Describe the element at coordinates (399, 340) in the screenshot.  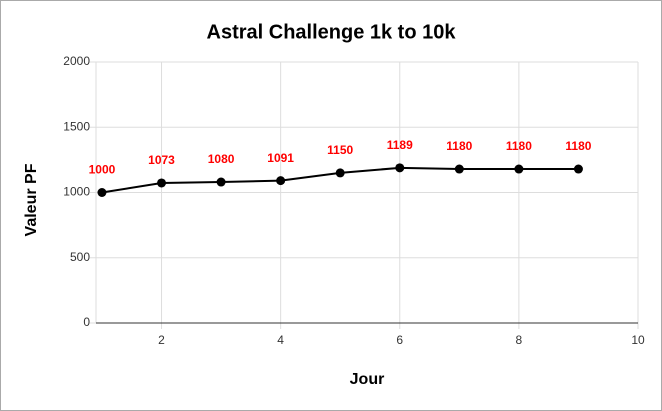
I see `x-tick-label: 6` at that location.